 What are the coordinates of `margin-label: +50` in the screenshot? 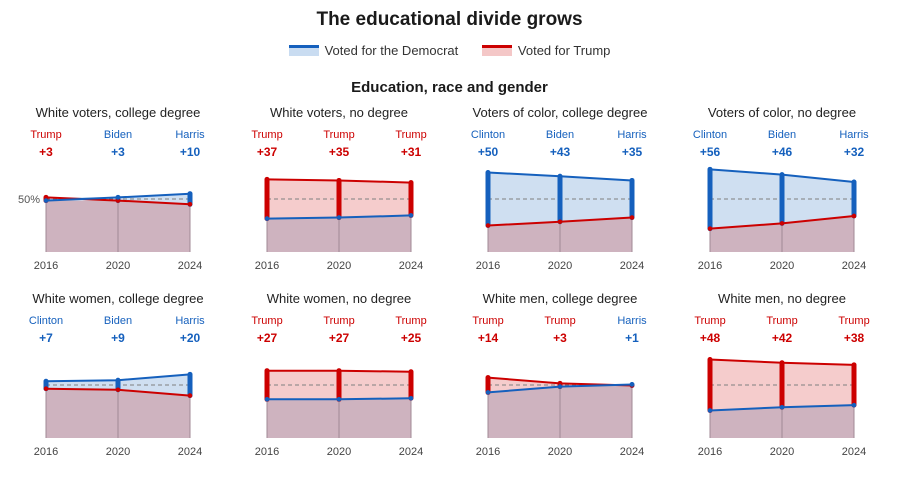 It's located at (488, 152).